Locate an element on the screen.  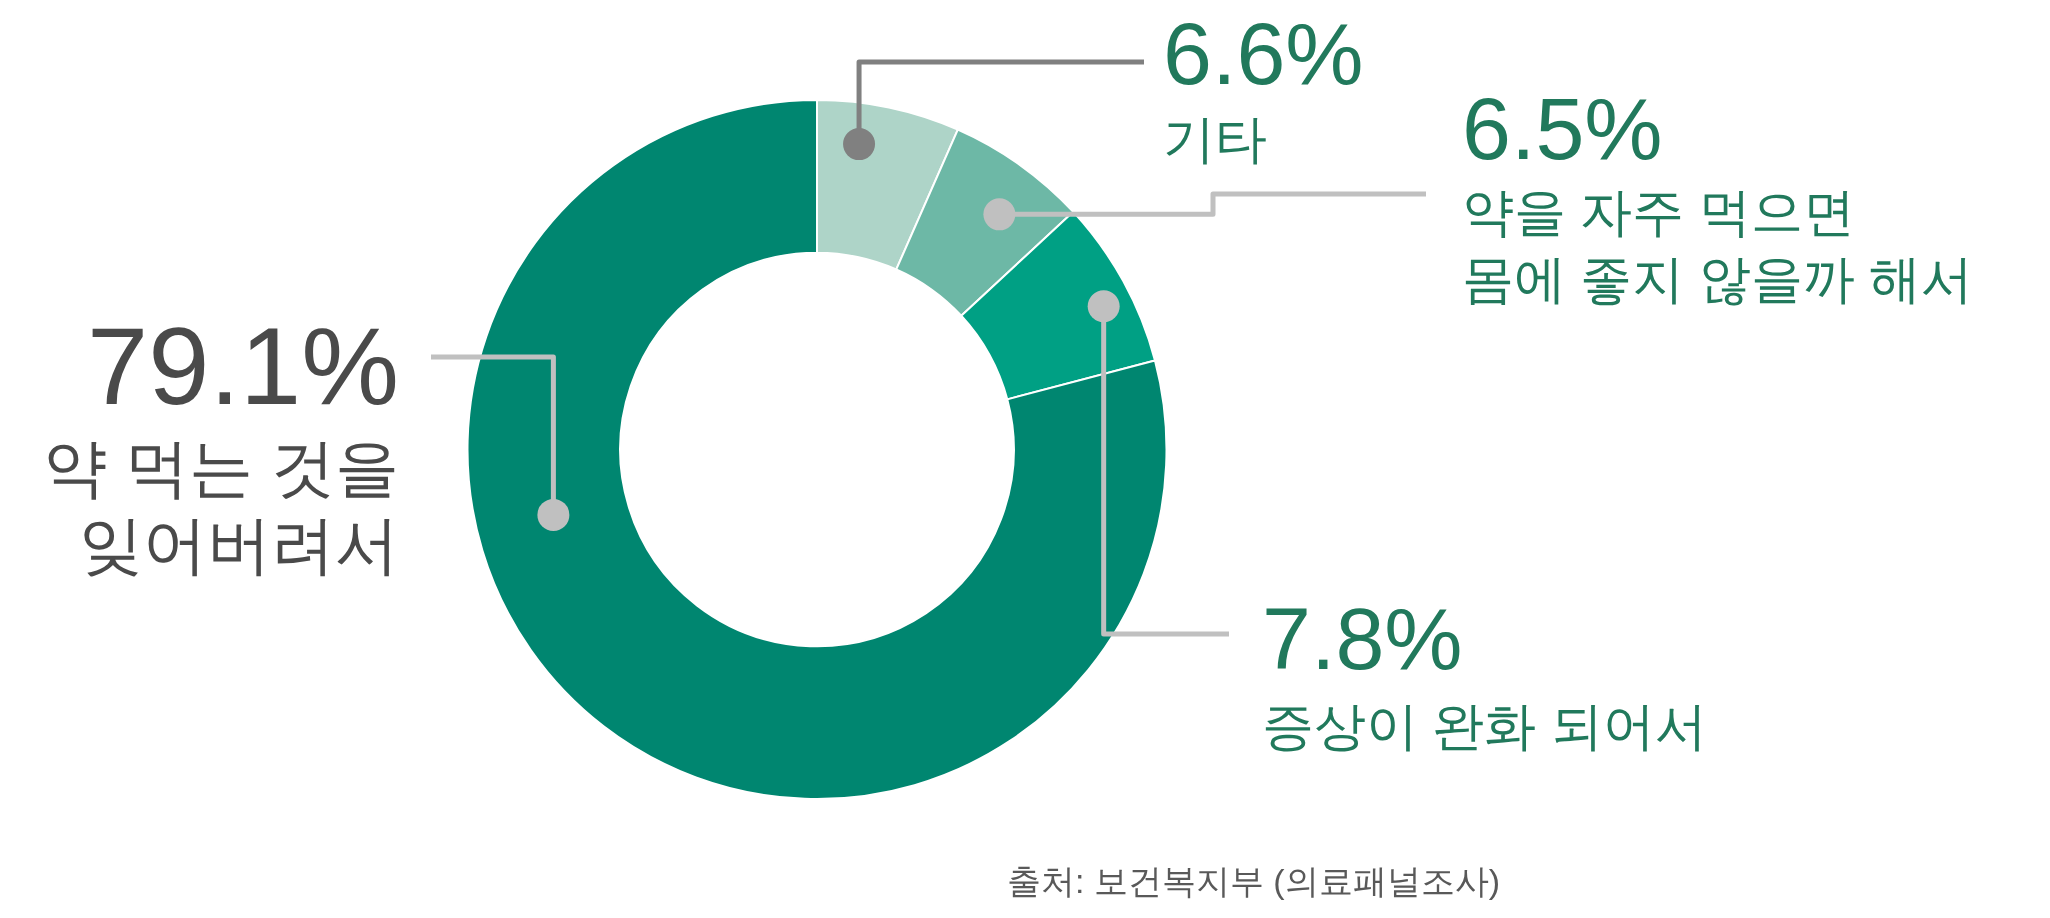
source-note: 출처: 보건복지부 (의료패널조사) is located at coordinates (1253, 881).